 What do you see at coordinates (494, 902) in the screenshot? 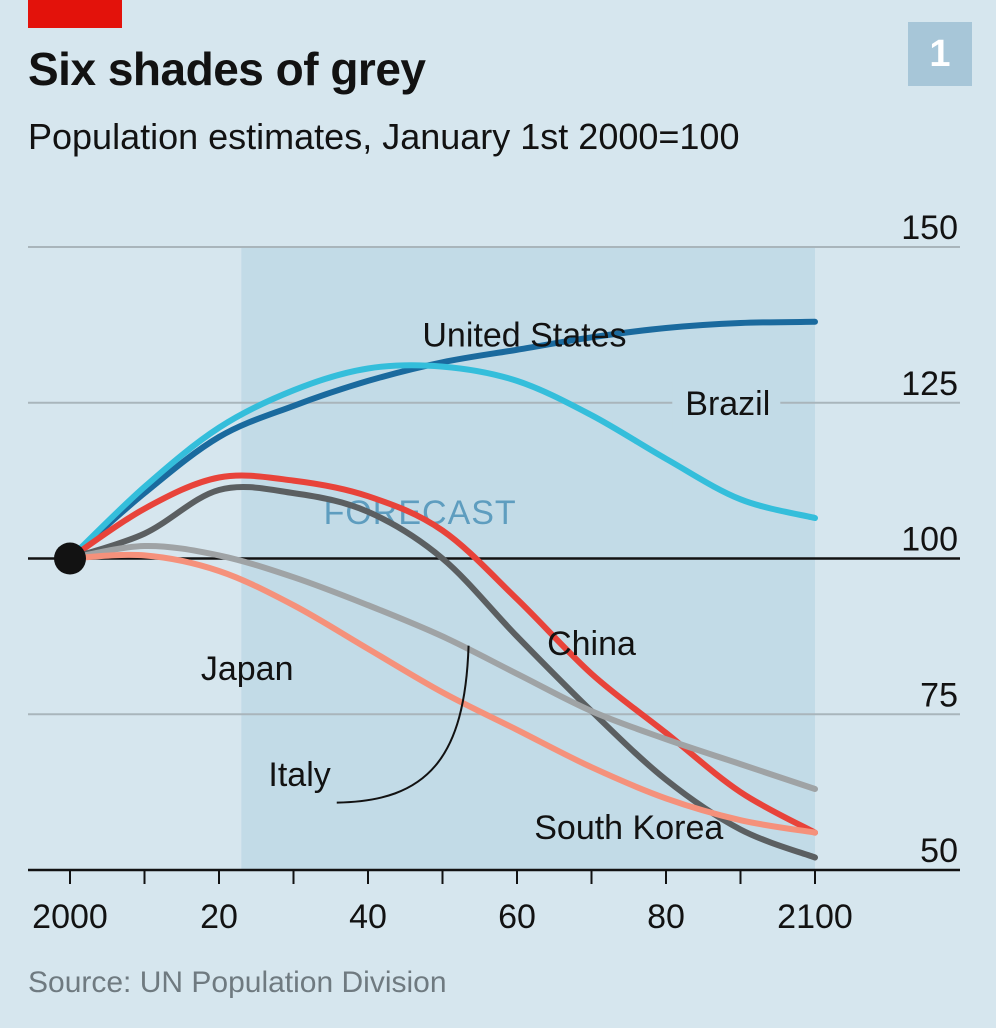
I see `x-axis: 2000 20 40 60 80 2100` at bounding box center [494, 902].